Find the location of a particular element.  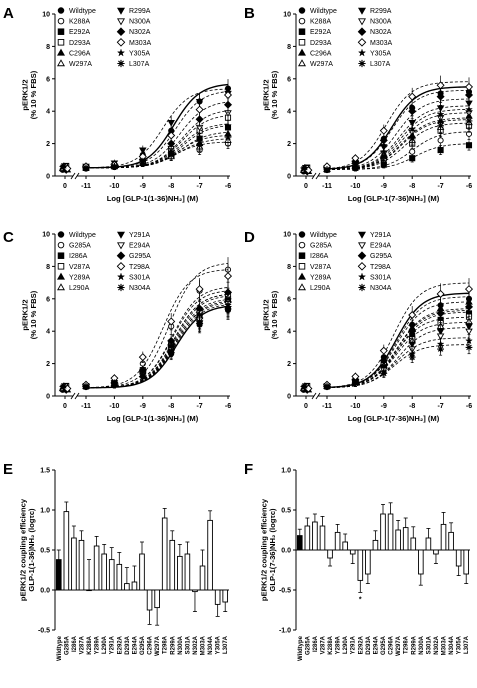

legend-label: W297A is located at coordinates (80, 64).